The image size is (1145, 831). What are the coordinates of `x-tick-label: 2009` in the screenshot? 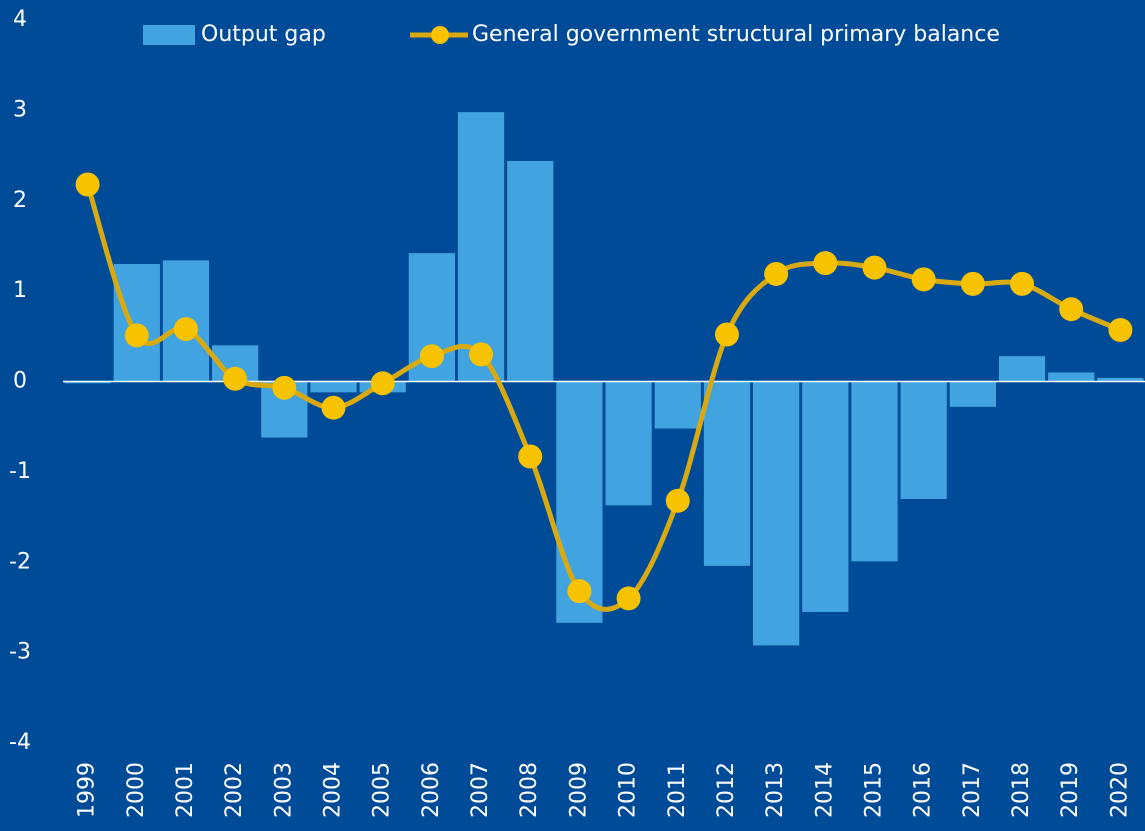 It's located at (578, 790).